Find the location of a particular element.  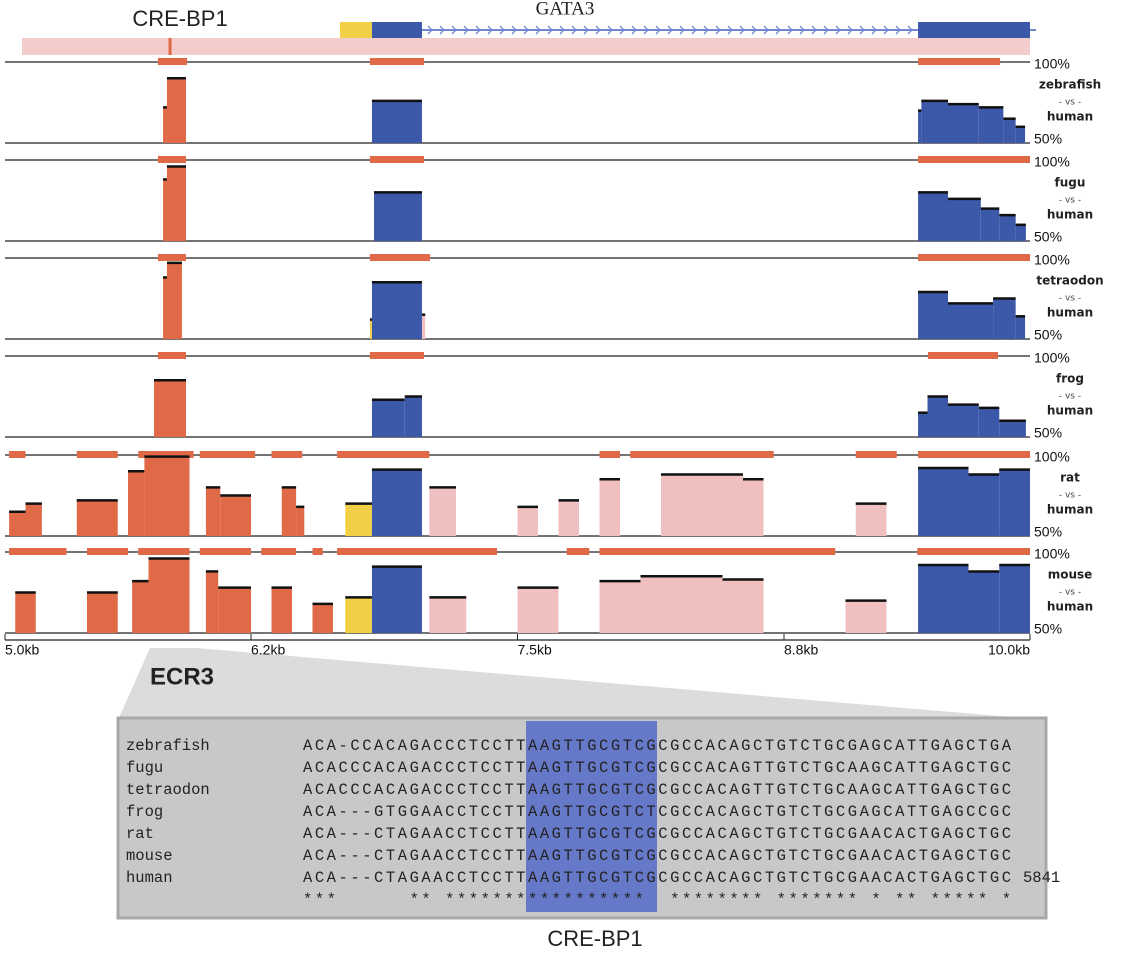

track-species: frog is located at coordinates (1070, 379).